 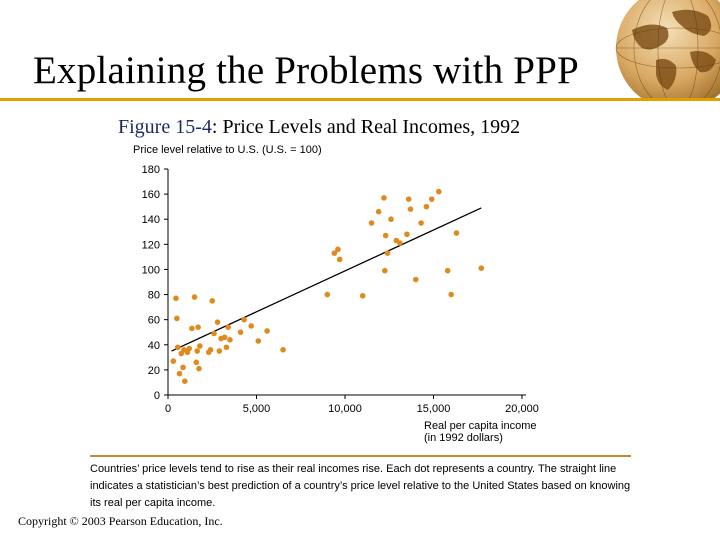 What do you see at coordinates (151, 245) in the screenshot?
I see `y-tick-label: 120` at bounding box center [151, 245].